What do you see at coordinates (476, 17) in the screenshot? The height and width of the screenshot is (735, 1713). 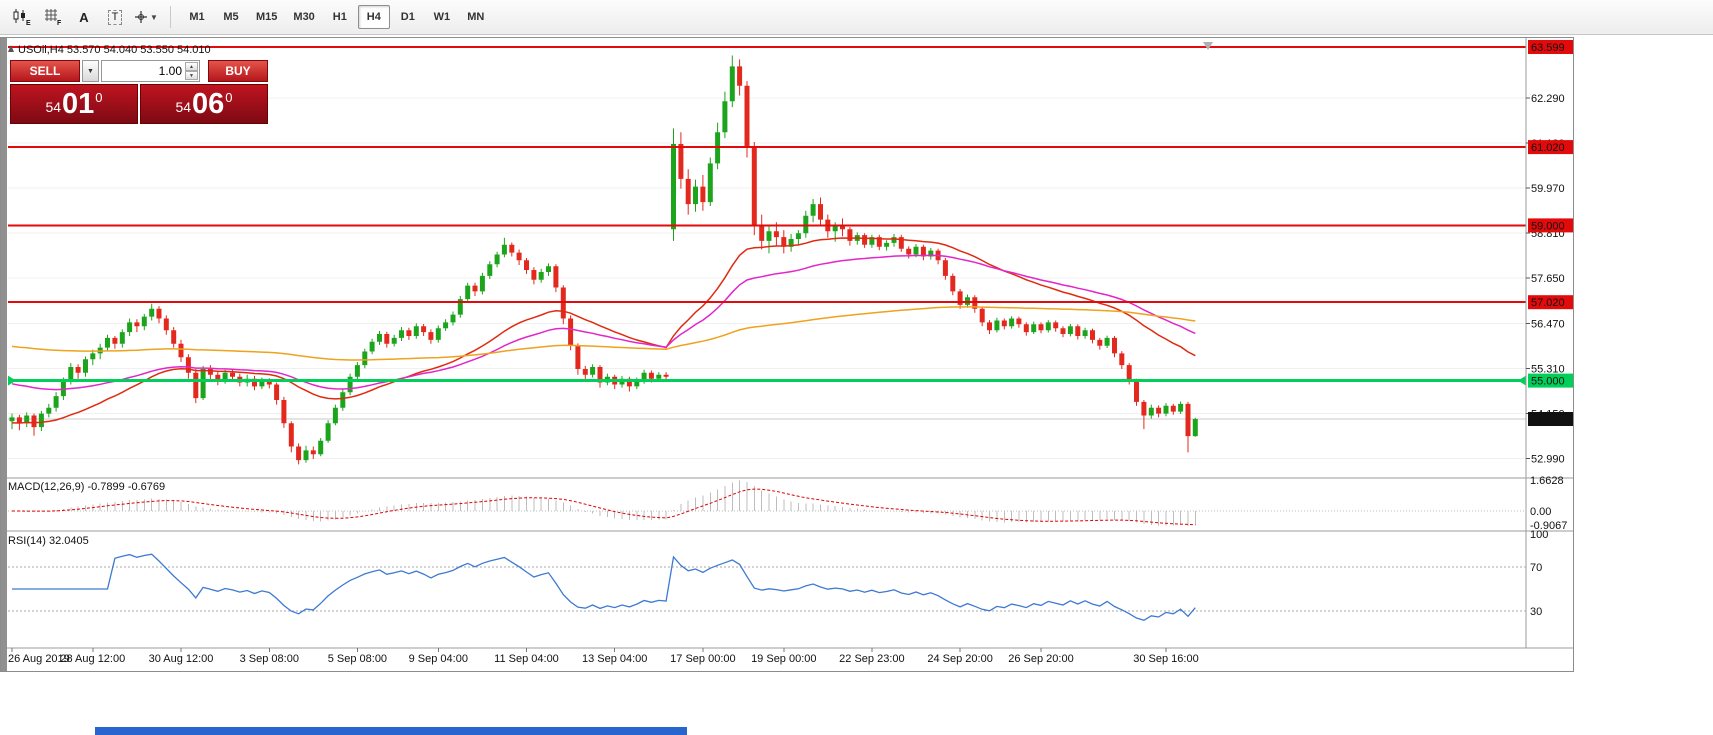 I see `timeframe-button-mn: MN` at bounding box center [476, 17].